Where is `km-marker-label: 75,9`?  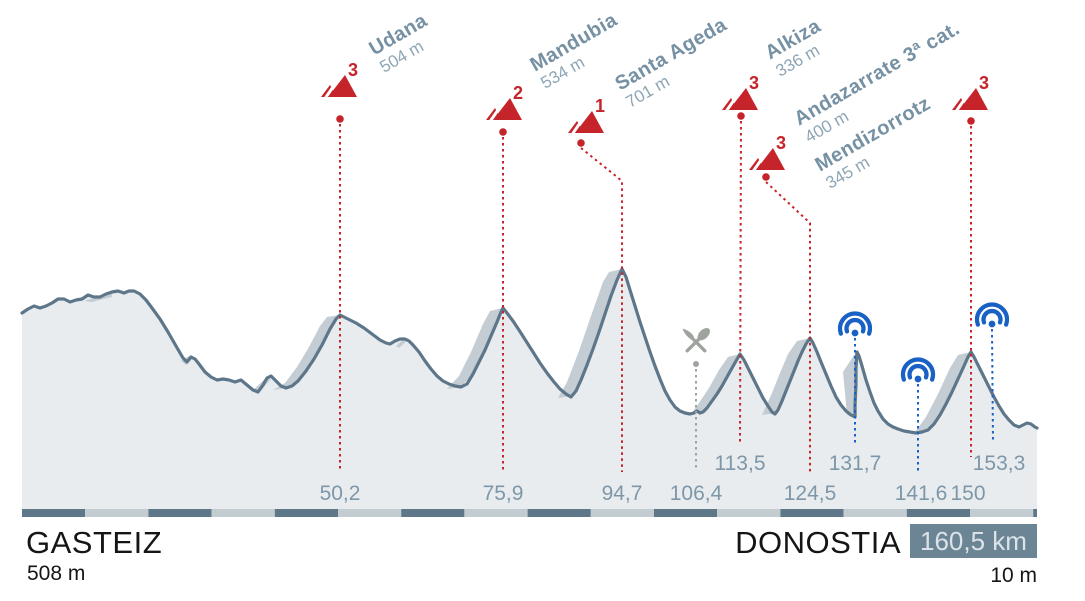 km-marker-label: 75,9 is located at coordinates (503, 493).